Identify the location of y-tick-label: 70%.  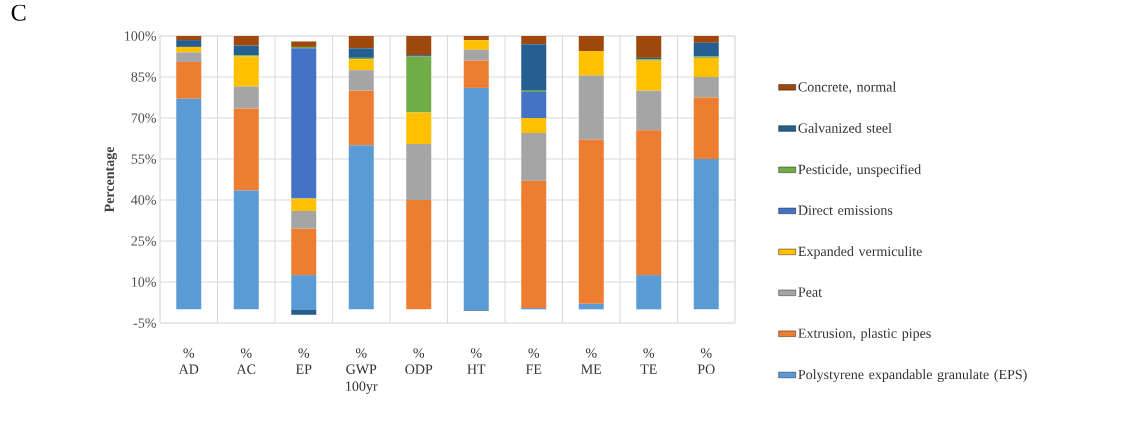
(143, 118).